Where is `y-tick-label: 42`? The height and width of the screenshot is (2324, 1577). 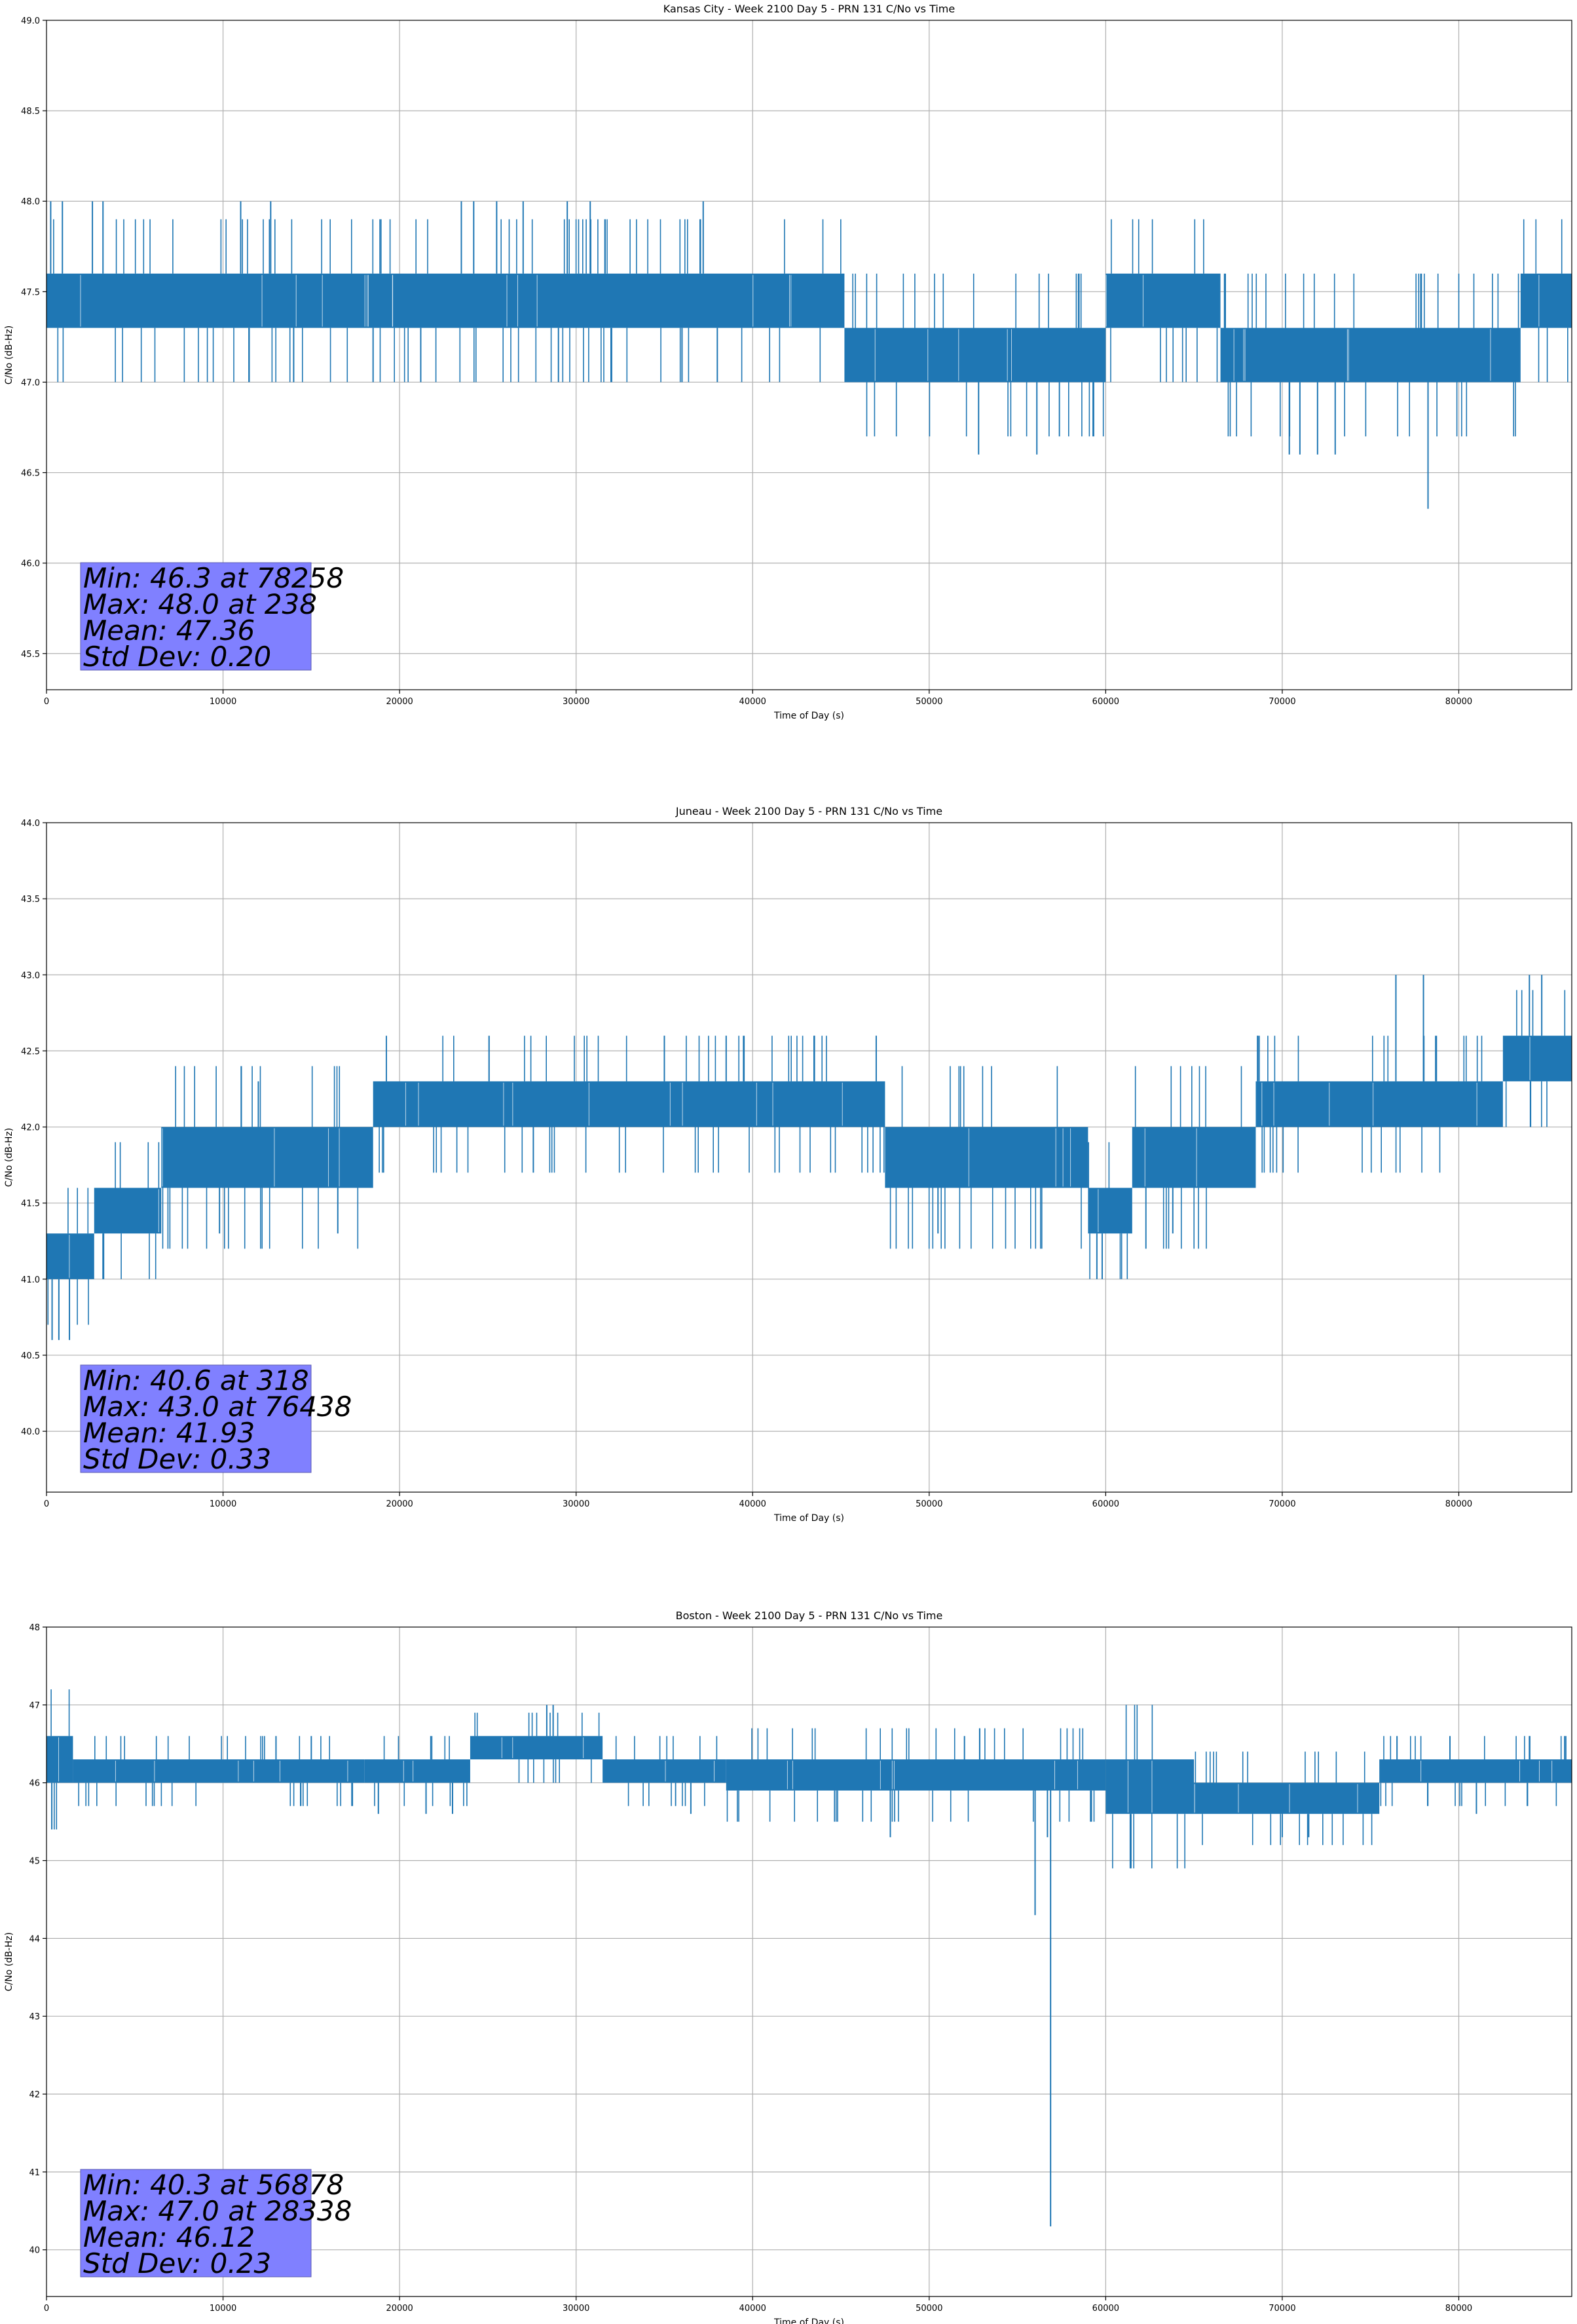
y-tick-label: 42 is located at coordinates (34, 2095).